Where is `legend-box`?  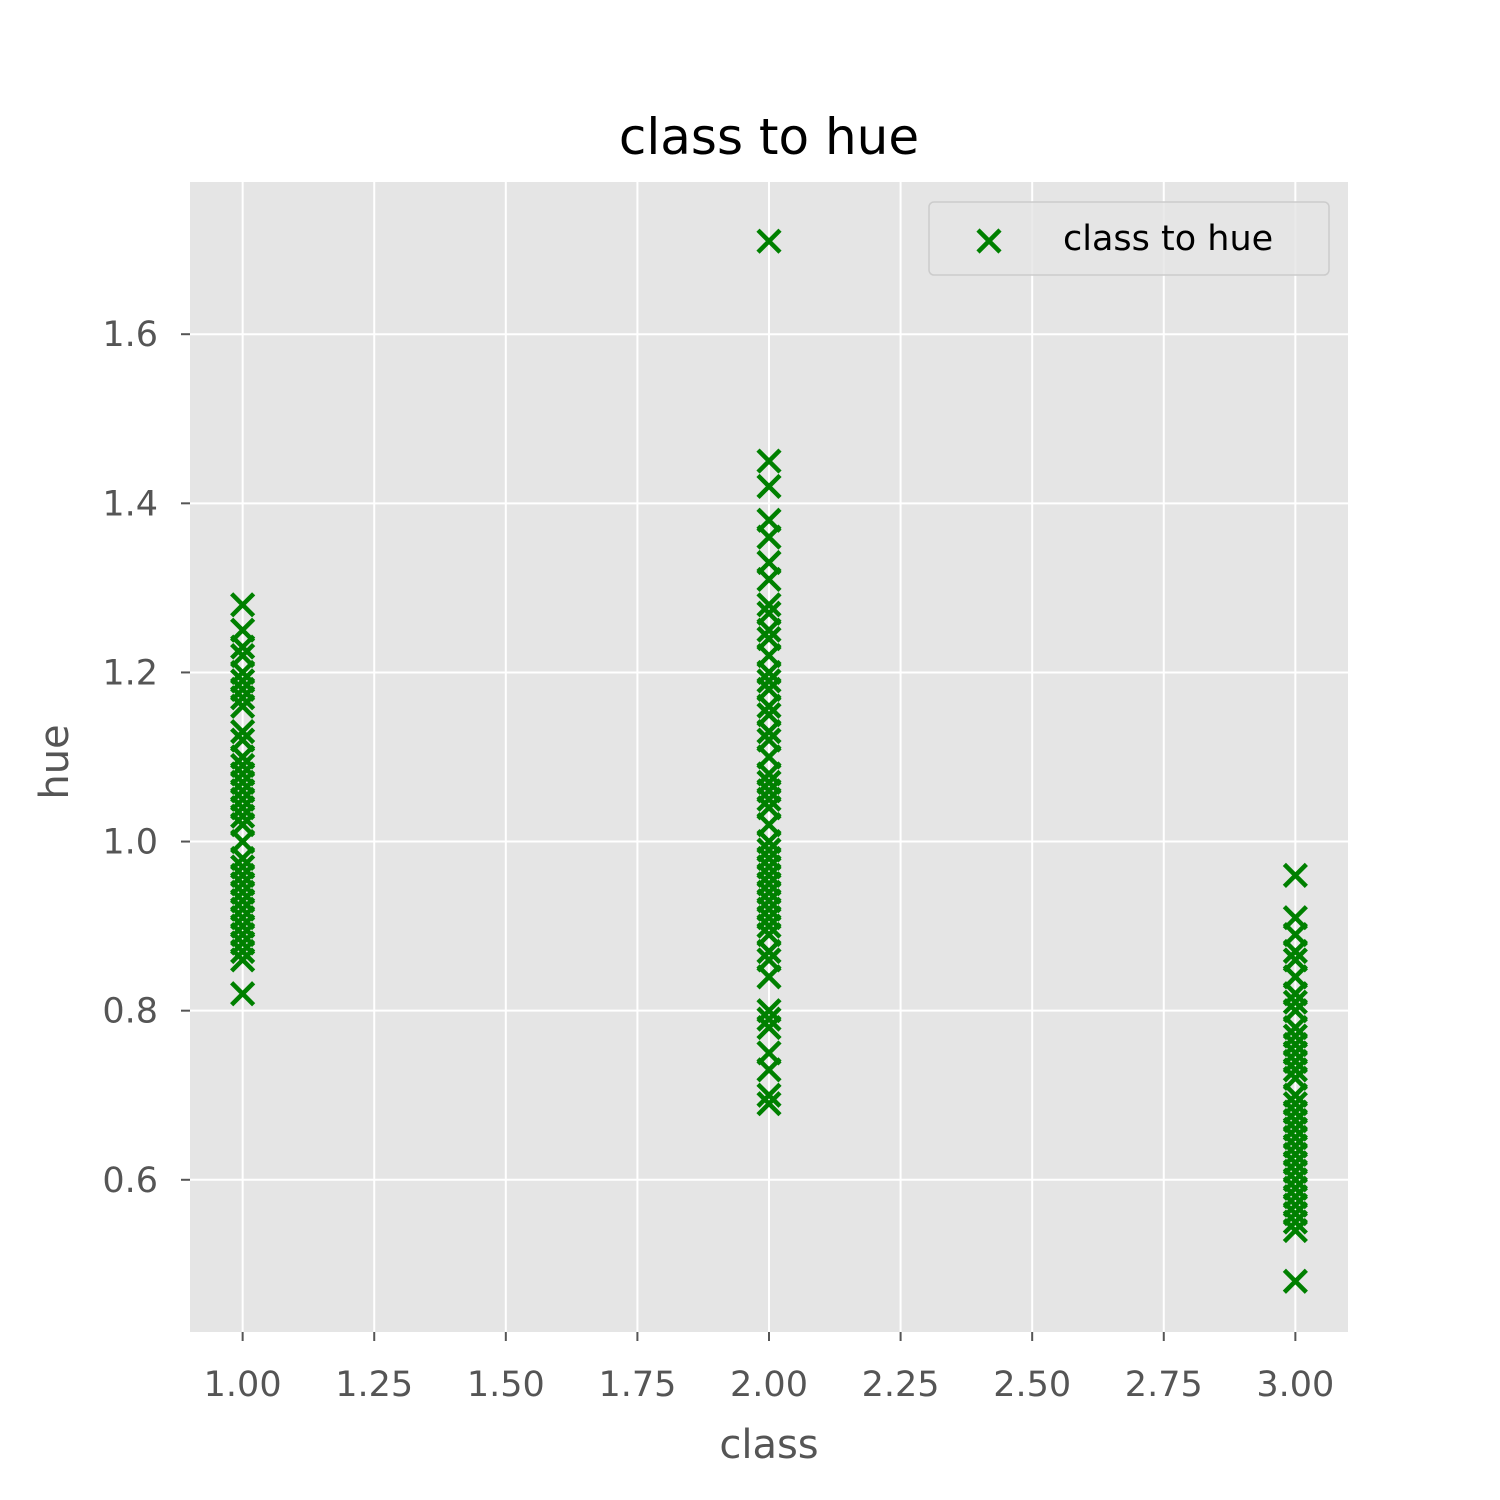
legend-box is located at coordinates (1129, 238).